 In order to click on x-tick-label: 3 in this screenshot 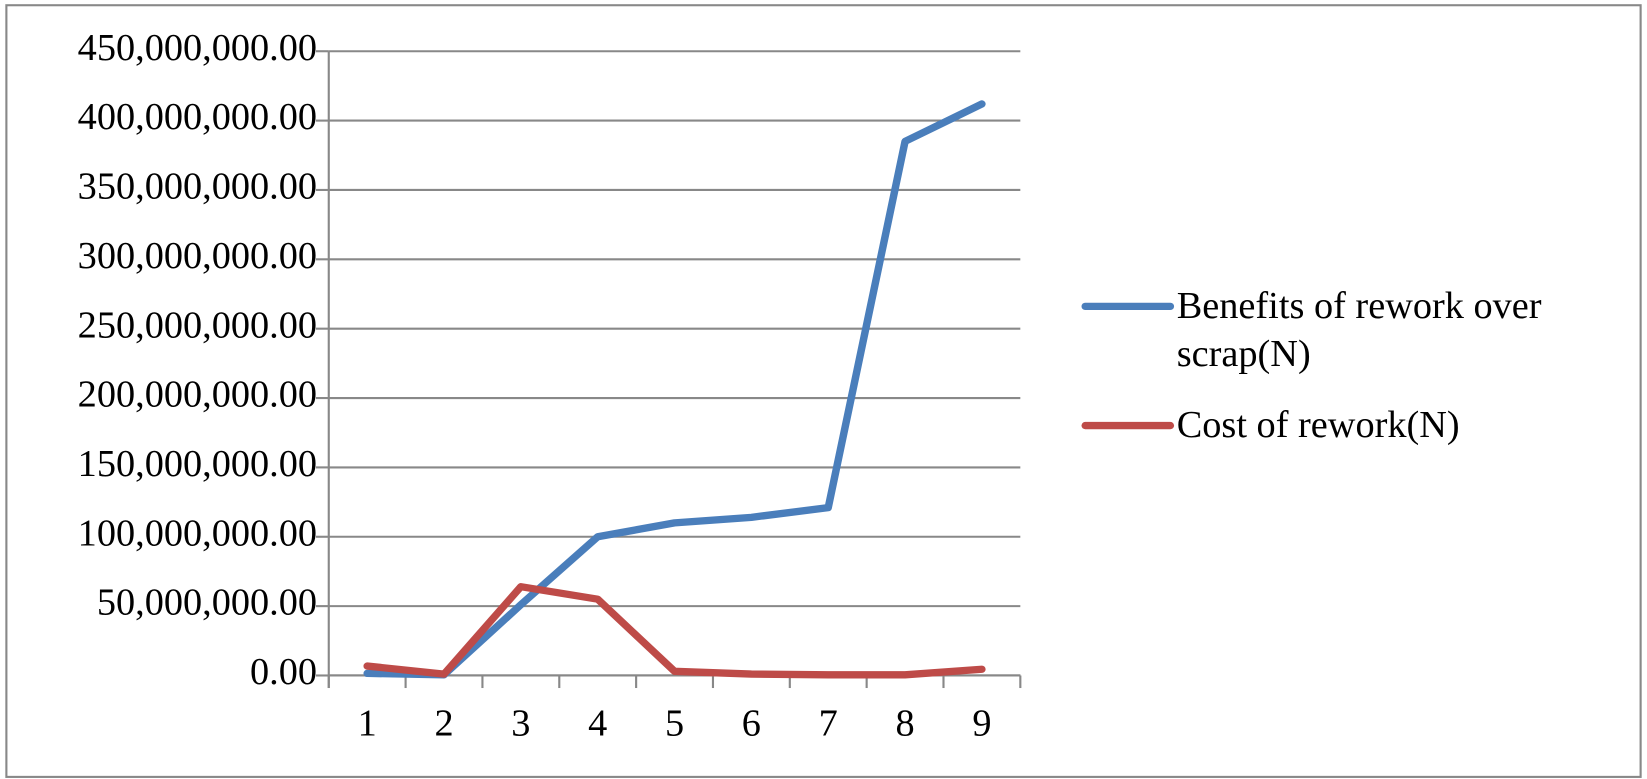, I will do `click(520, 724)`.